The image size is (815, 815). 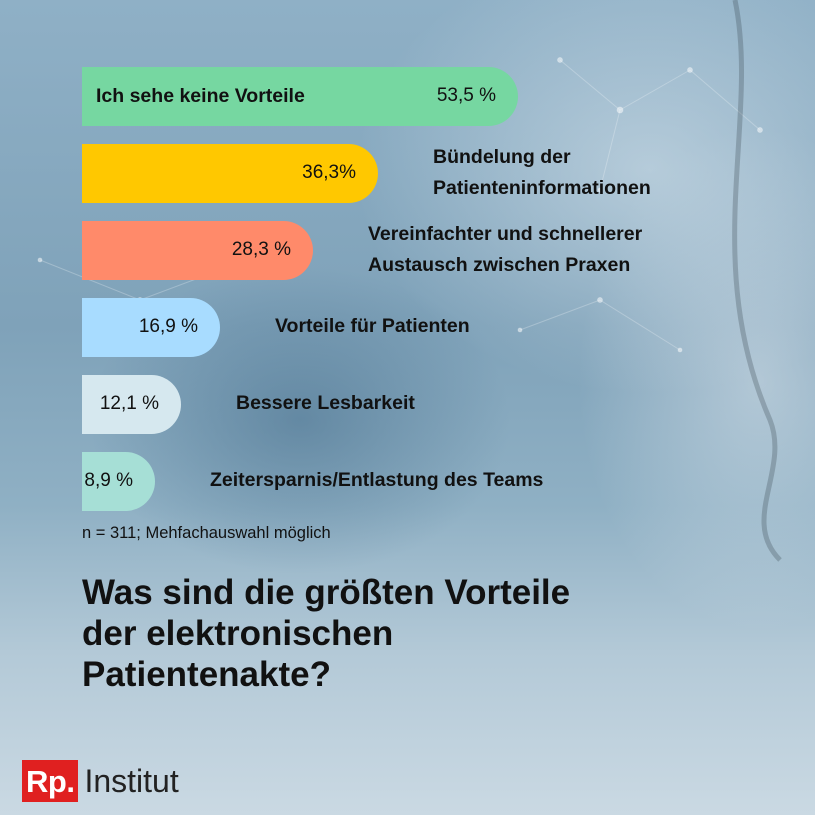 What do you see at coordinates (542, 172) in the screenshot?
I see `bar-category-label: Bündelung der Patienteninformationen` at bounding box center [542, 172].